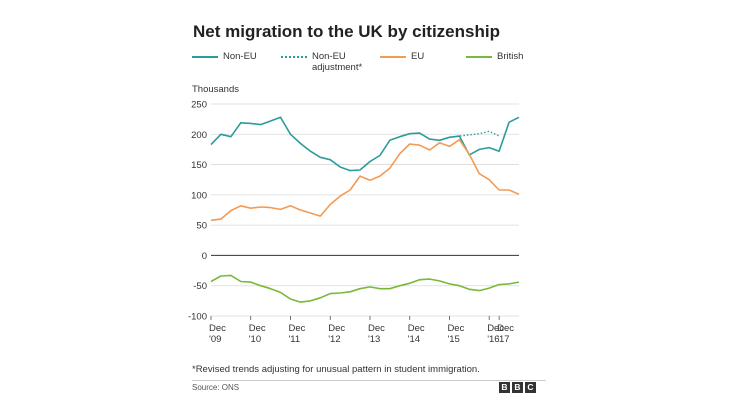 The height and width of the screenshot is (420, 745). I want to click on y-tick-label: 250, so click(199, 105).